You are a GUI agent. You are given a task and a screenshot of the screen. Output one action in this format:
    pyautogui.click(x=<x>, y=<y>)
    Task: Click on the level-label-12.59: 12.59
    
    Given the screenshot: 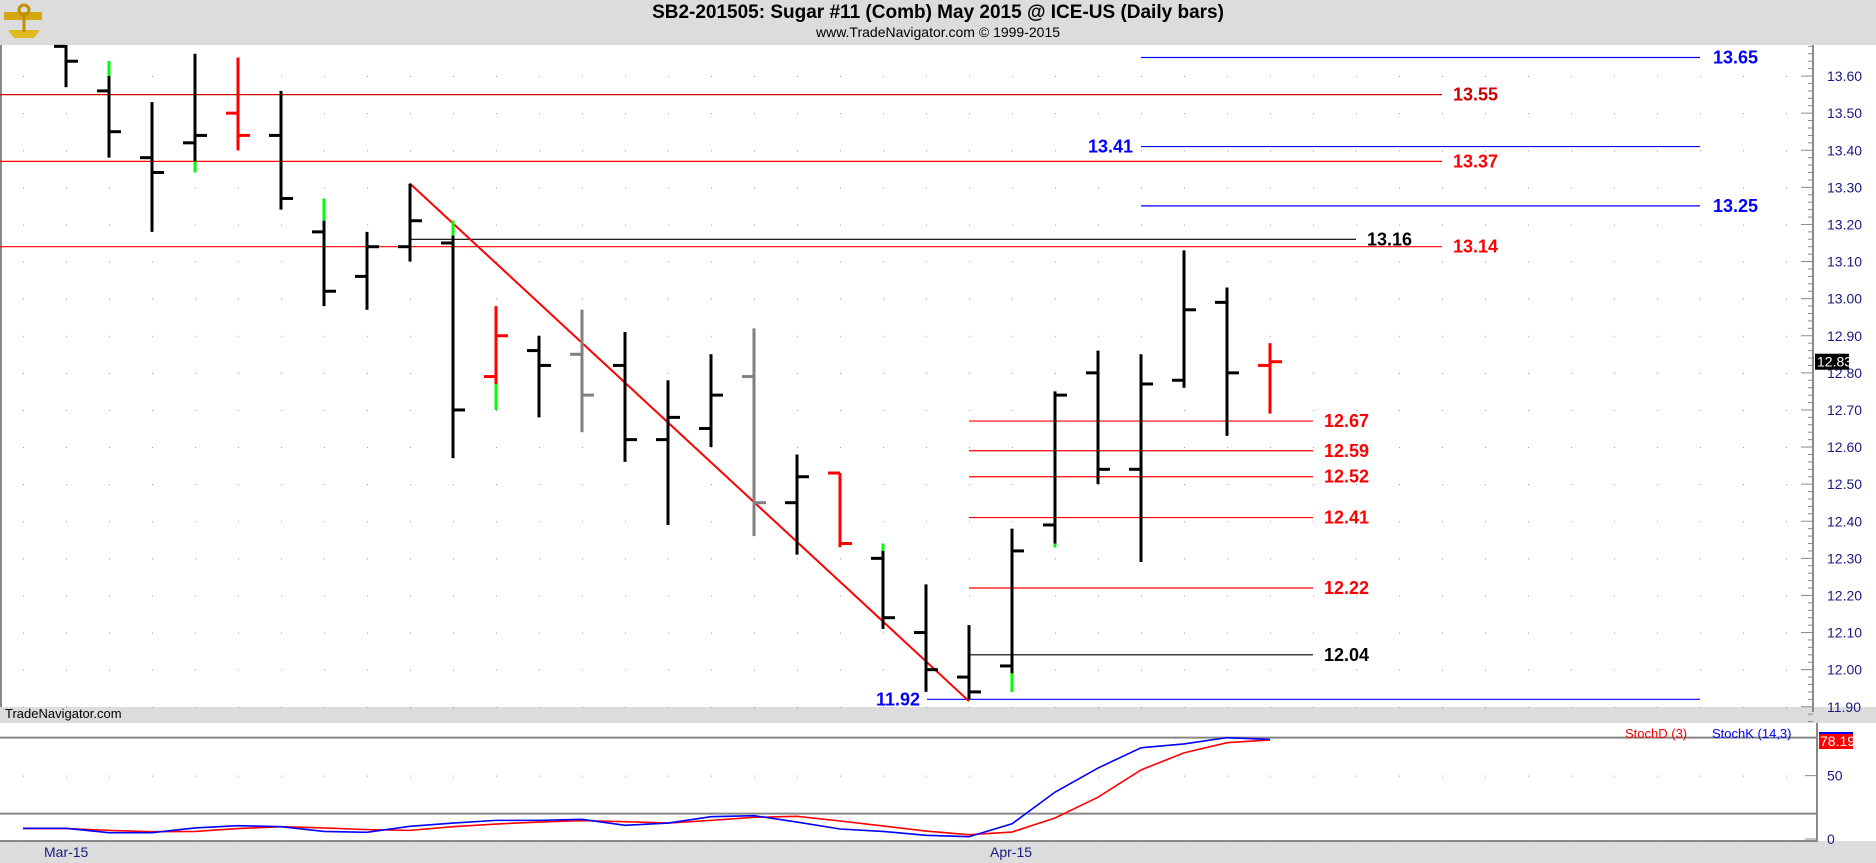 What is the action you would take?
    pyautogui.click(x=1346, y=451)
    